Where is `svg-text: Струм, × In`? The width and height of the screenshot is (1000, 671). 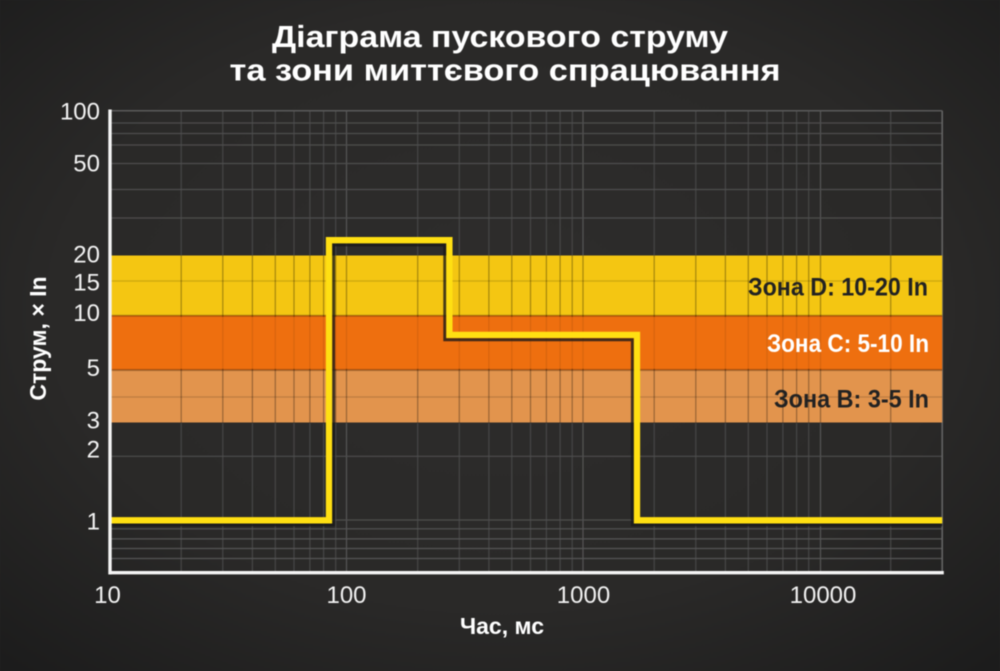 svg-text: Струм, × In is located at coordinates (38, 338).